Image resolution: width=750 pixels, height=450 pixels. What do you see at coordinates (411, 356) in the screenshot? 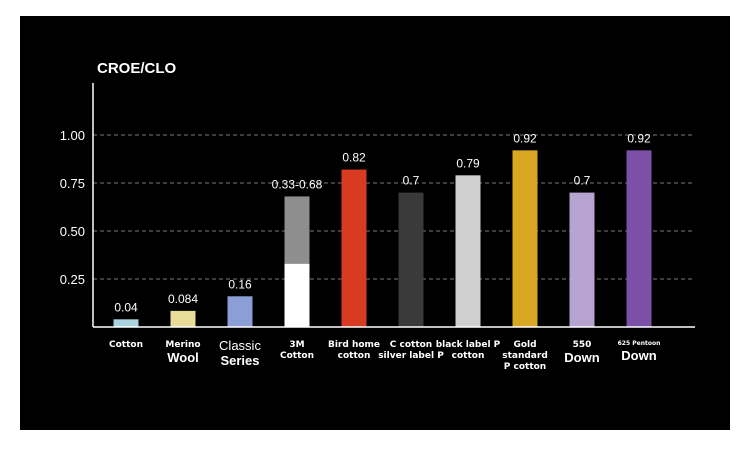
I see `category-label: silver label P` at bounding box center [411, 356].